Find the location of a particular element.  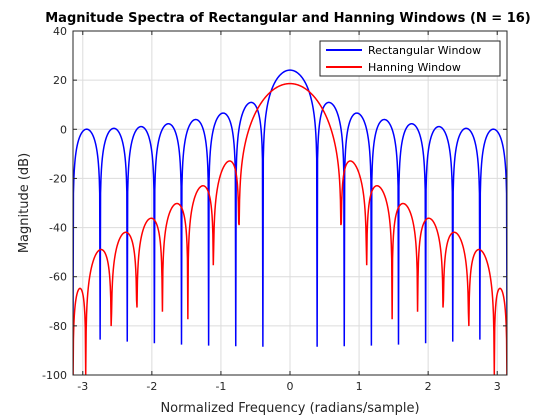

legend-label-hanning: Hanning Window is located at coordinates (414, 67).